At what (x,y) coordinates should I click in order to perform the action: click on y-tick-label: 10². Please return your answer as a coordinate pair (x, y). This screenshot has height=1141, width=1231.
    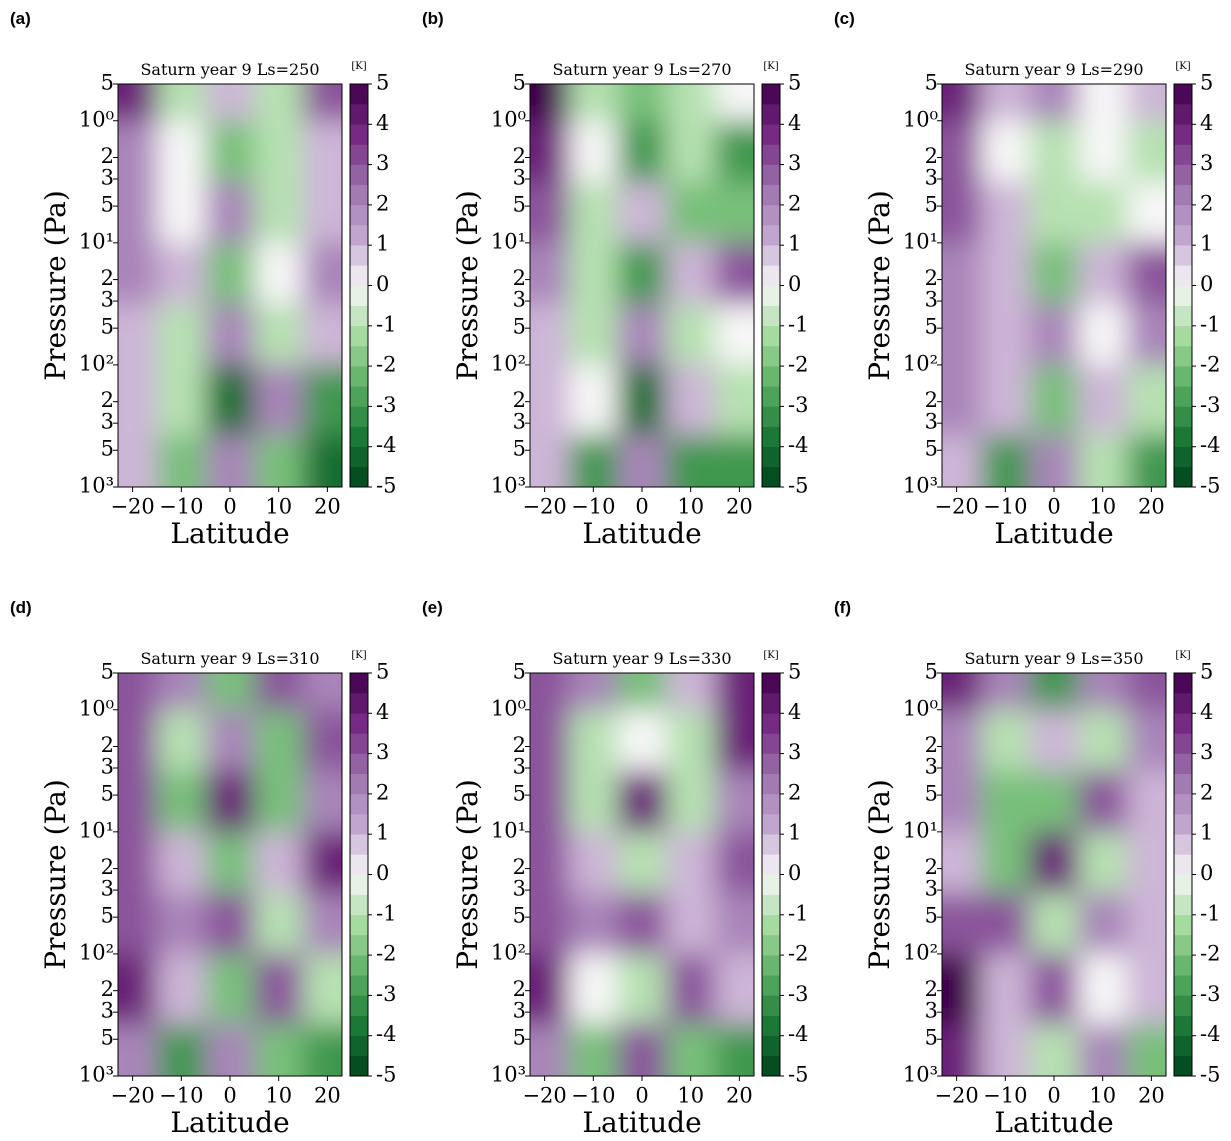
    Looking at the image, I should click on (96, 952).